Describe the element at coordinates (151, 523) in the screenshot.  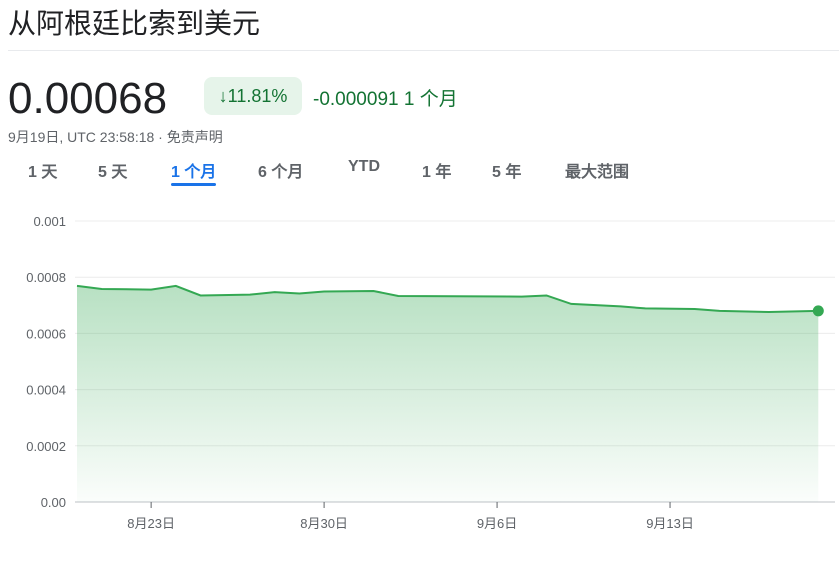
I see `x-tick-label: 8月23日` at that location.